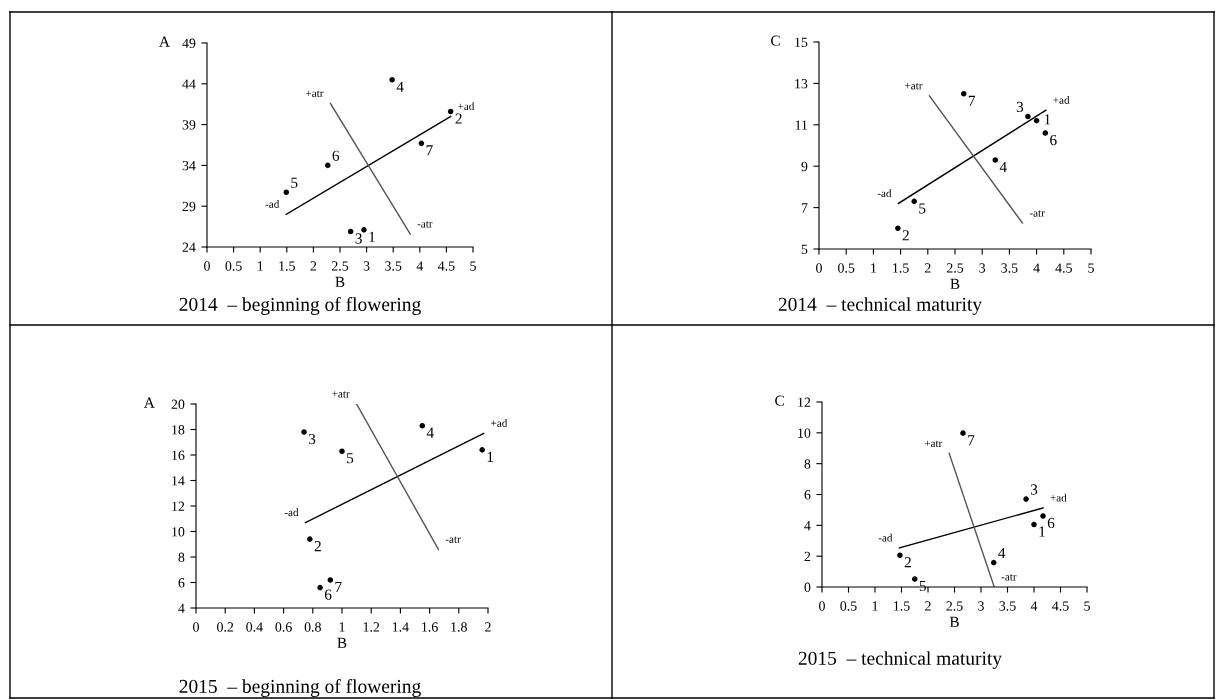  I want to click on x-tick-label: 1.4, so click(400, 627).